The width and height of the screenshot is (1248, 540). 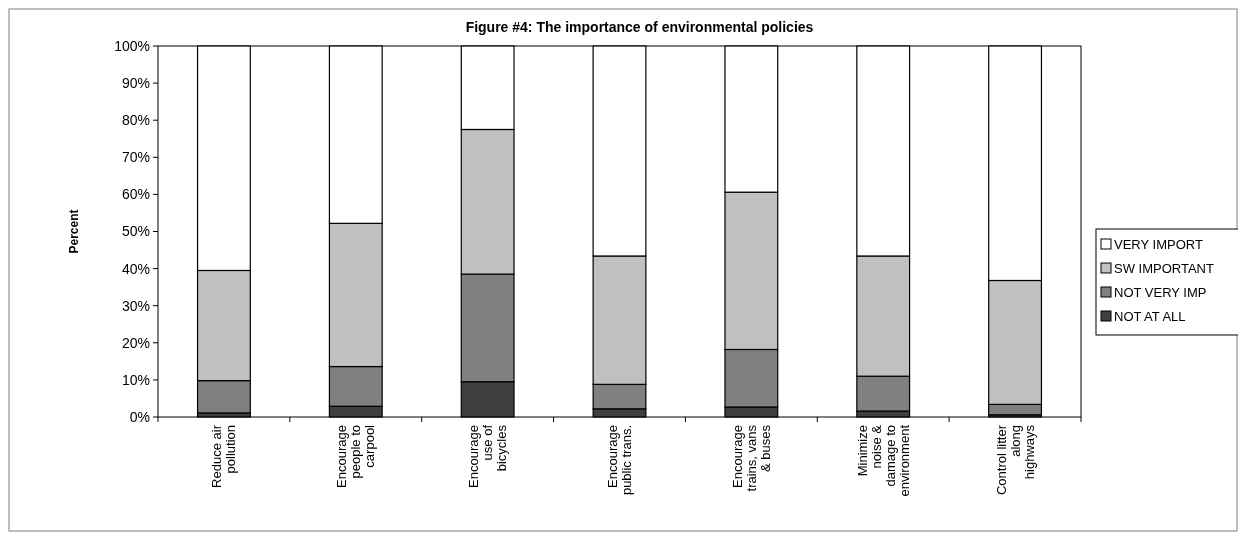 What do you see at coordinates (488, 456) in the screenshot?
I see `x-tick-label: Encourage use of bicycles` at bounding box center [488, 456].